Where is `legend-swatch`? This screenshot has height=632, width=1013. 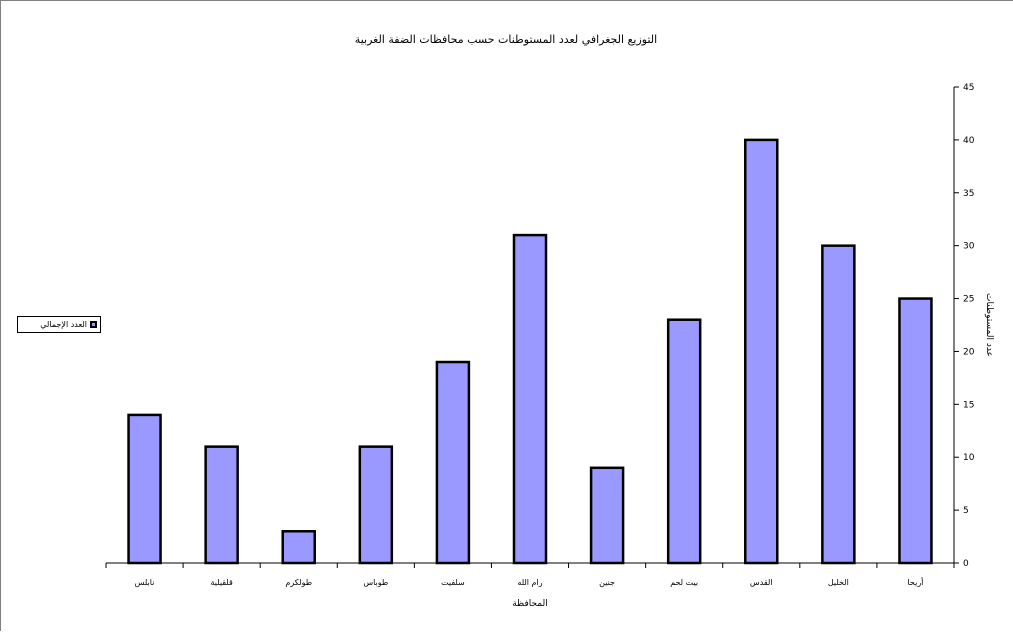
legend-swatch is located at coordinates (93, 324).